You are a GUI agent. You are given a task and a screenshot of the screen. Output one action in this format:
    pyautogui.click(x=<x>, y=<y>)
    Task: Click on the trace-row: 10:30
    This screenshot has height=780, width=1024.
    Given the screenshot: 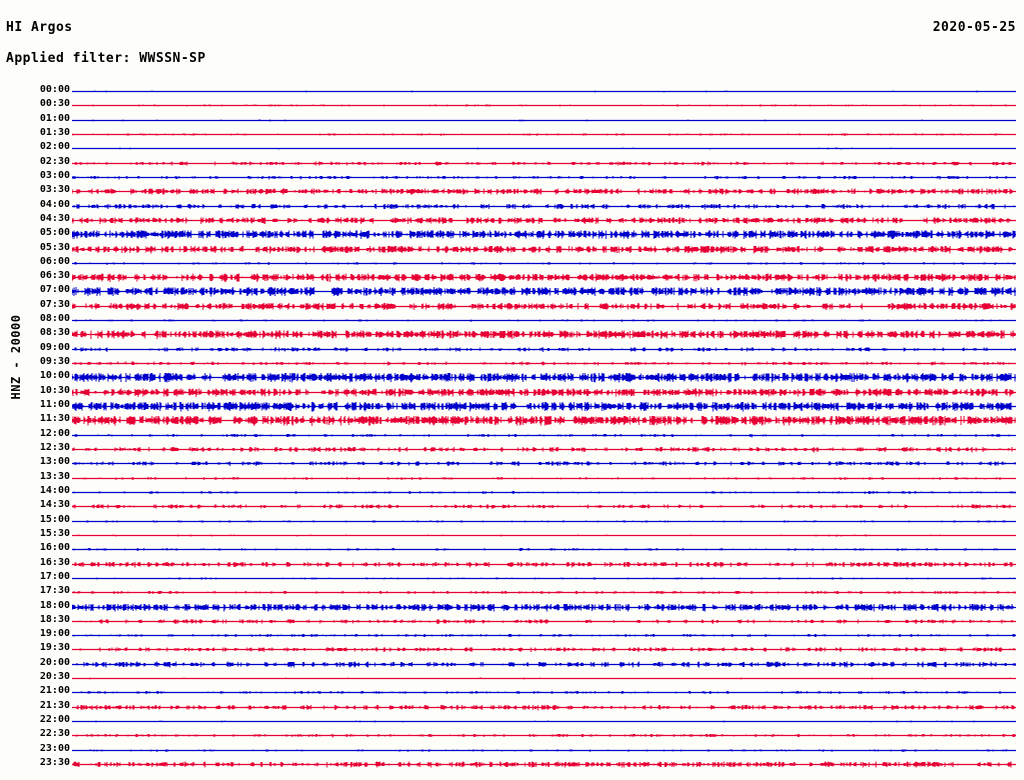 What is the action you would take?
    pyautogui.click(x=512, y=392)
    